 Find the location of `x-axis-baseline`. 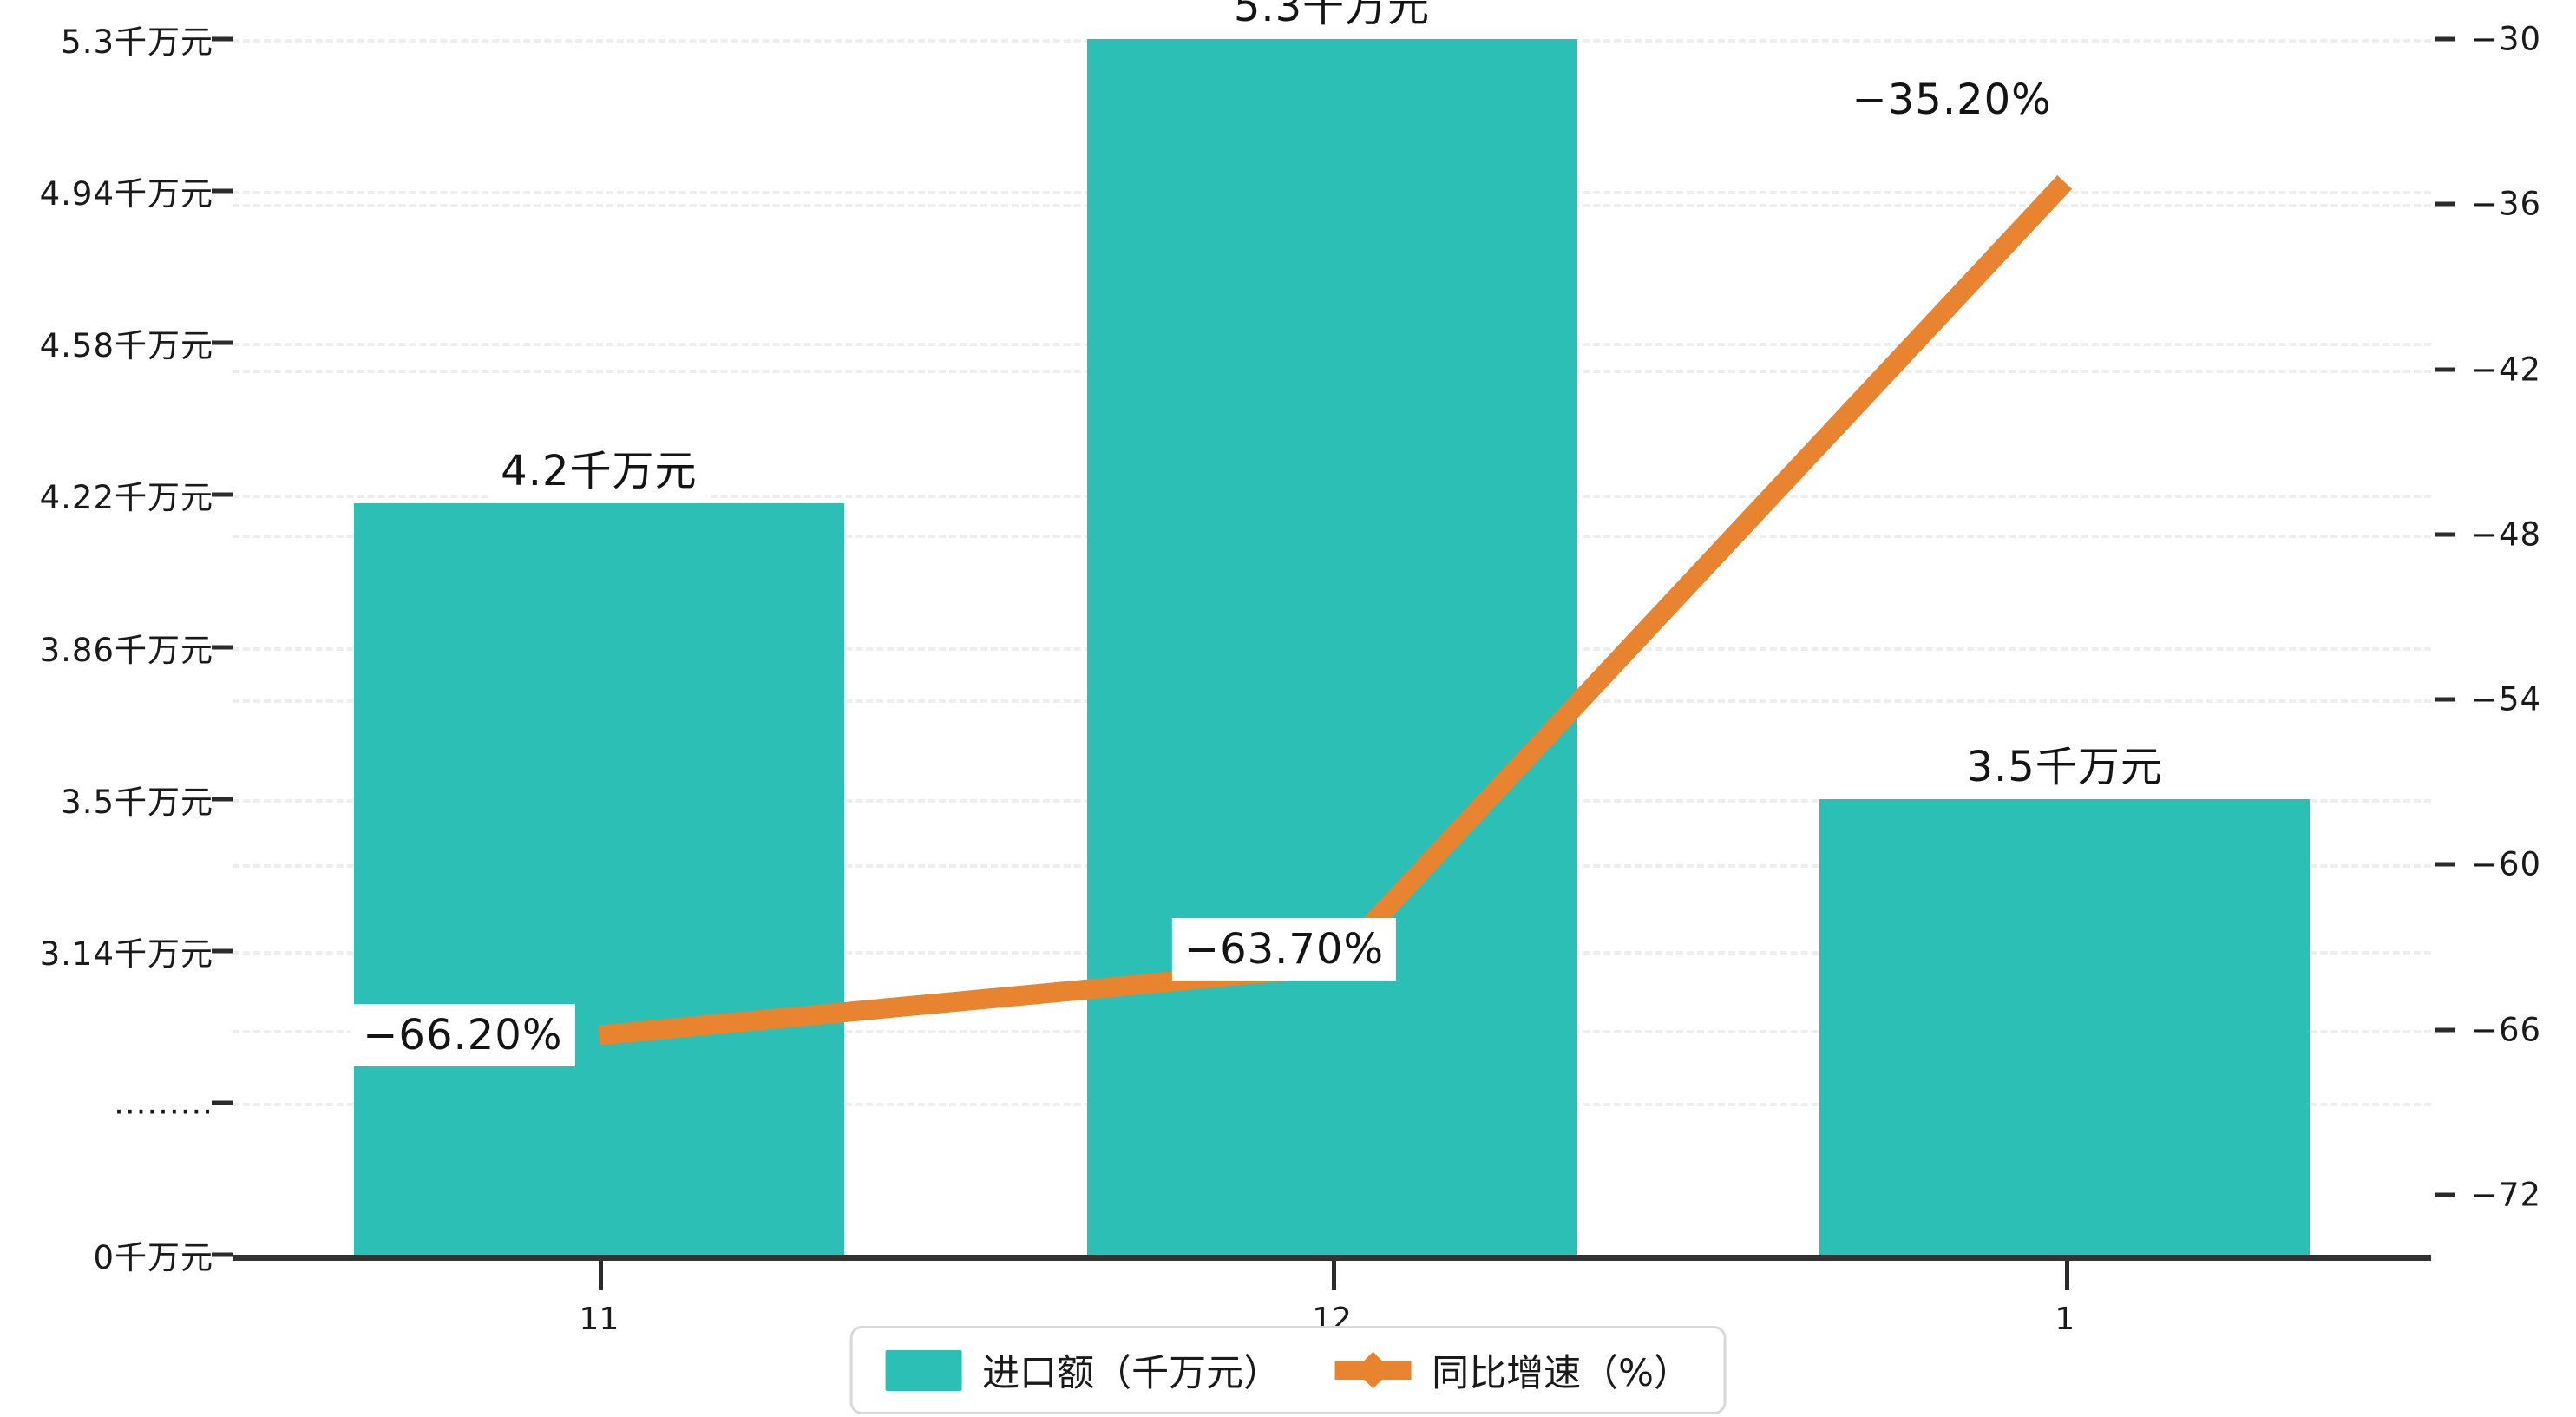

x-axis-baseline is located at coordinates (1332, 1258).